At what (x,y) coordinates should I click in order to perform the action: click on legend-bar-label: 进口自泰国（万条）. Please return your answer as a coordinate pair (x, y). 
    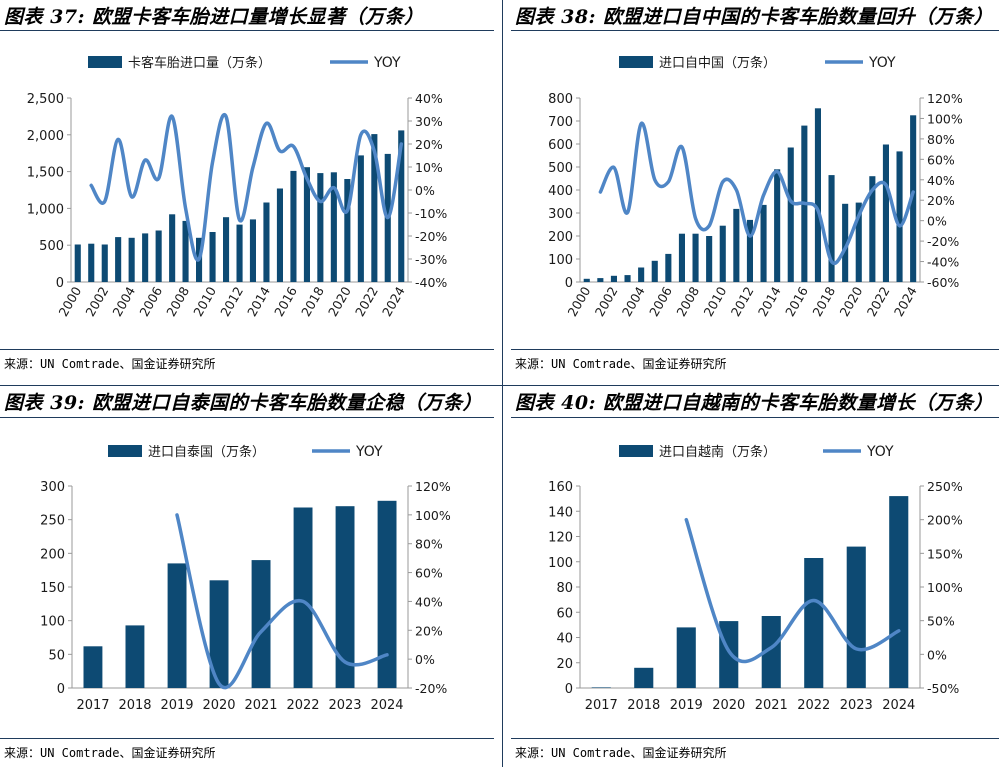
    Looking at the image, I should click on (206, 452).